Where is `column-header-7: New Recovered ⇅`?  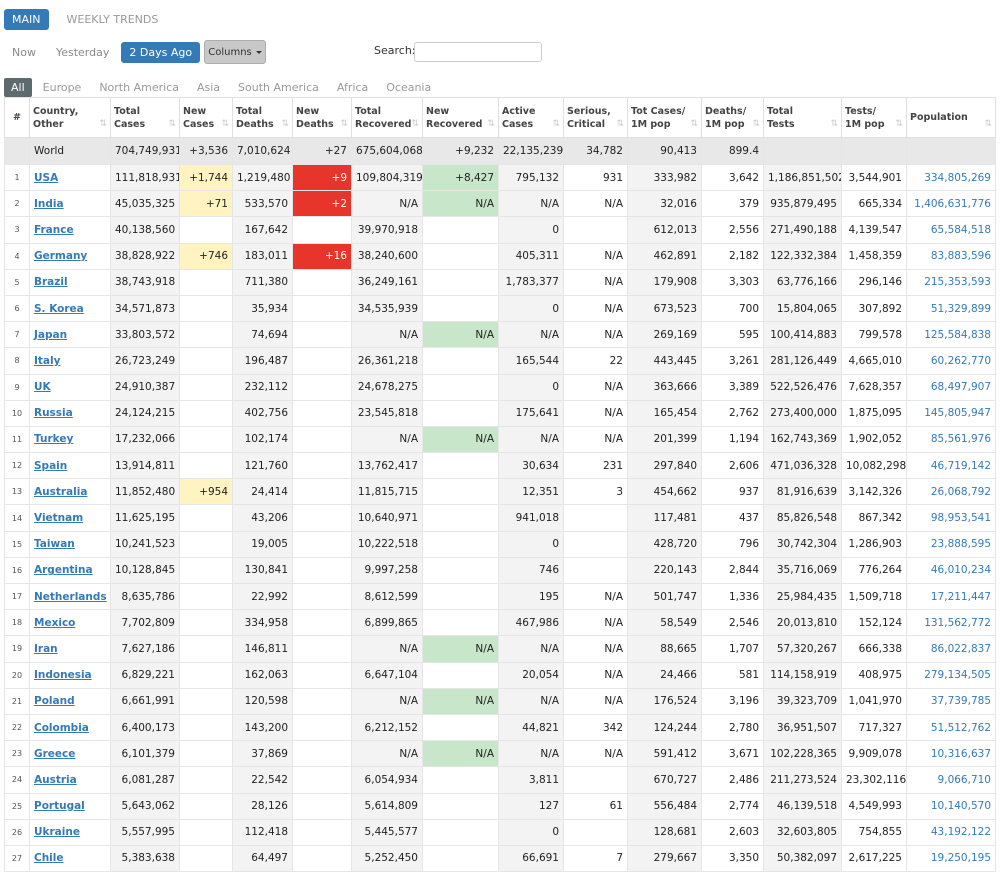
column-header-7: New Recovered ⇅ is located at coordinates (460, 117).